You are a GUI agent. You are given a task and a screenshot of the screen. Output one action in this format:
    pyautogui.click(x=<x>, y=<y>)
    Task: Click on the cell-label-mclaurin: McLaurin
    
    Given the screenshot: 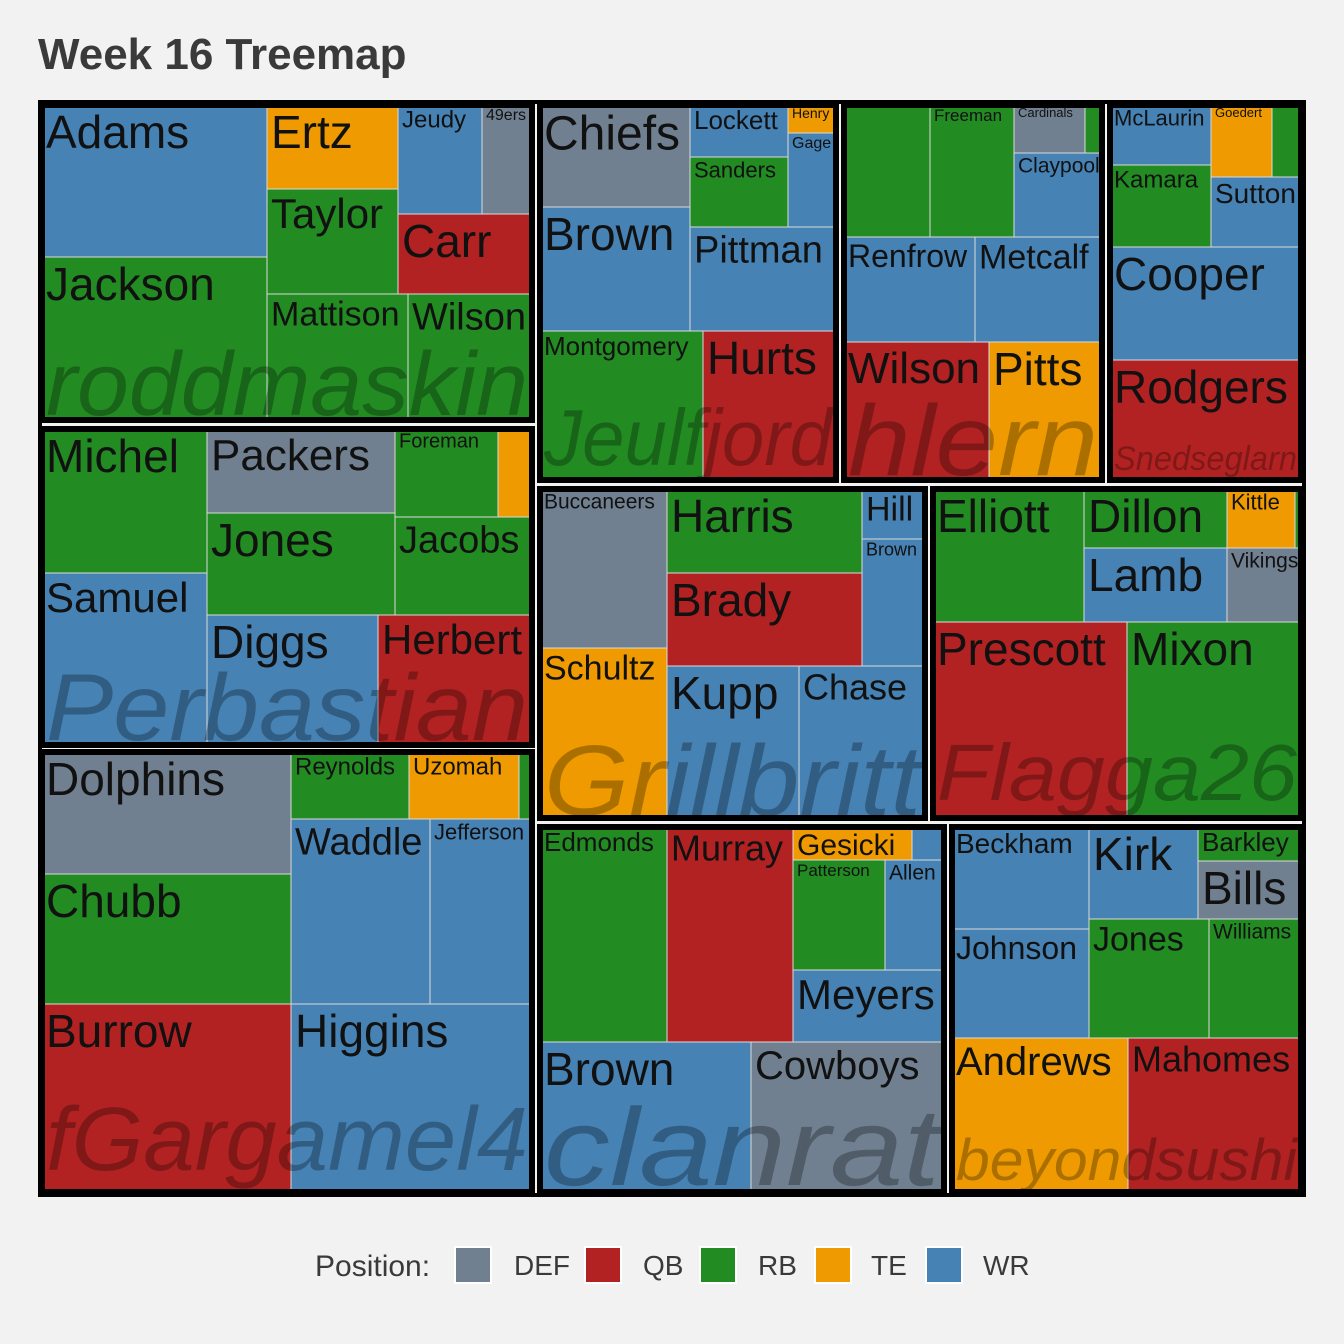 What is the action you would take?
    pyautogui.click(x=1159, y=117)
    